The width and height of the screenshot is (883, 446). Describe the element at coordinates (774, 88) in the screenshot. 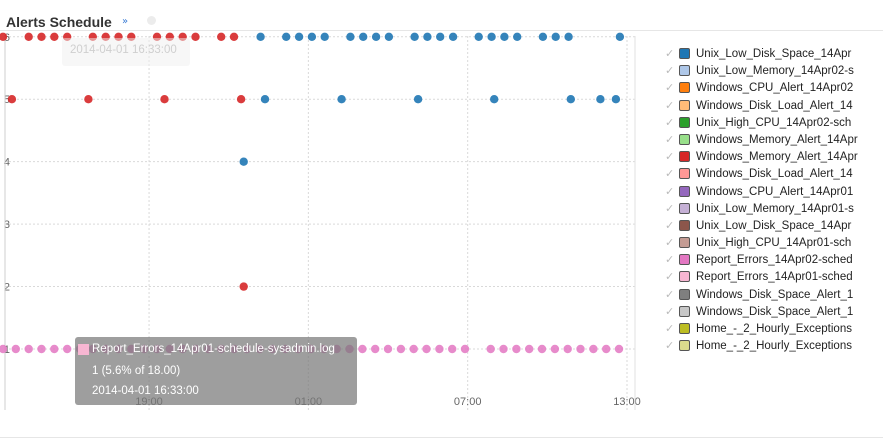

I see `legend-item: ✓ Windows_CPU_Alert_14Apr02` at that location.